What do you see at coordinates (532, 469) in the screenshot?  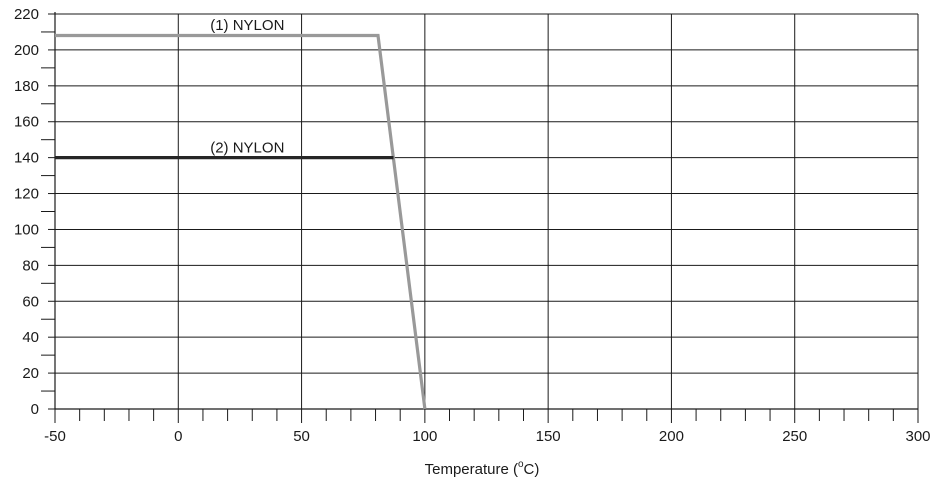 I see `x-axis-title-unit: C)` at bounding box center [532, 469].